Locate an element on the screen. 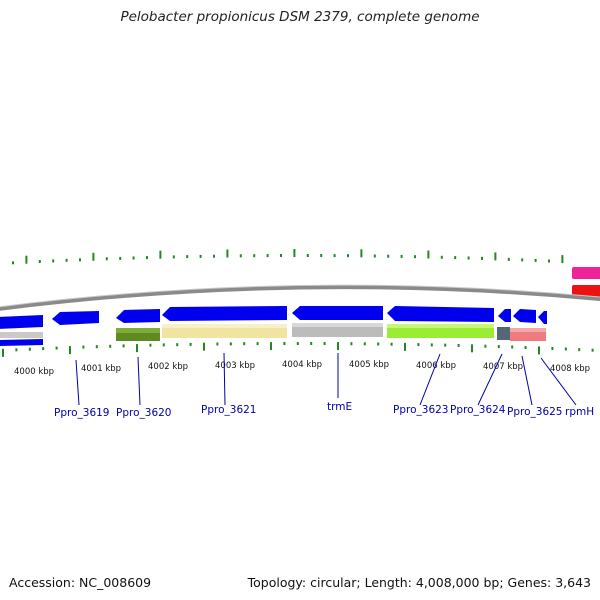  top-tick-row is located at coordinates (288, 257).